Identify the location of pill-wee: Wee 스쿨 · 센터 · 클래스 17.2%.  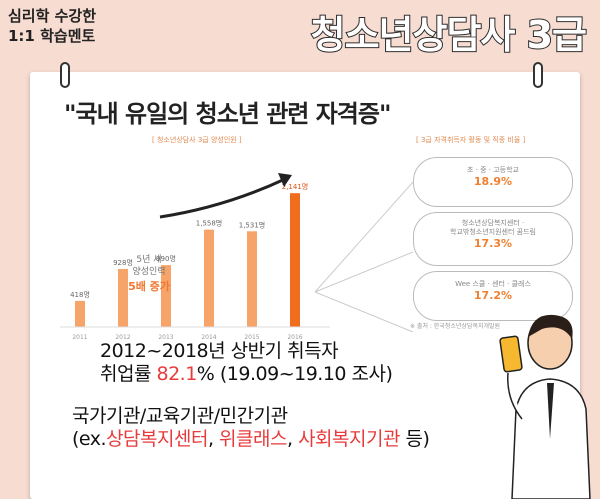
(493, 296).